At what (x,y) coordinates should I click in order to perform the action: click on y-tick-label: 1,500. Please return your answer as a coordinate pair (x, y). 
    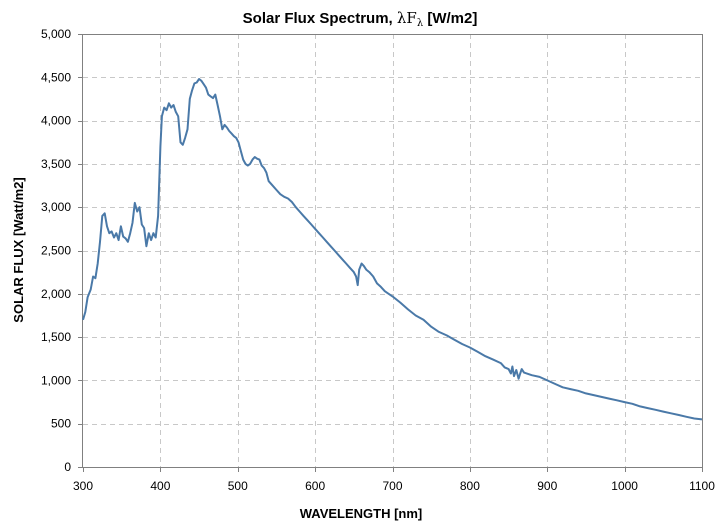
    Looking at the image, I should click on (56, 337).